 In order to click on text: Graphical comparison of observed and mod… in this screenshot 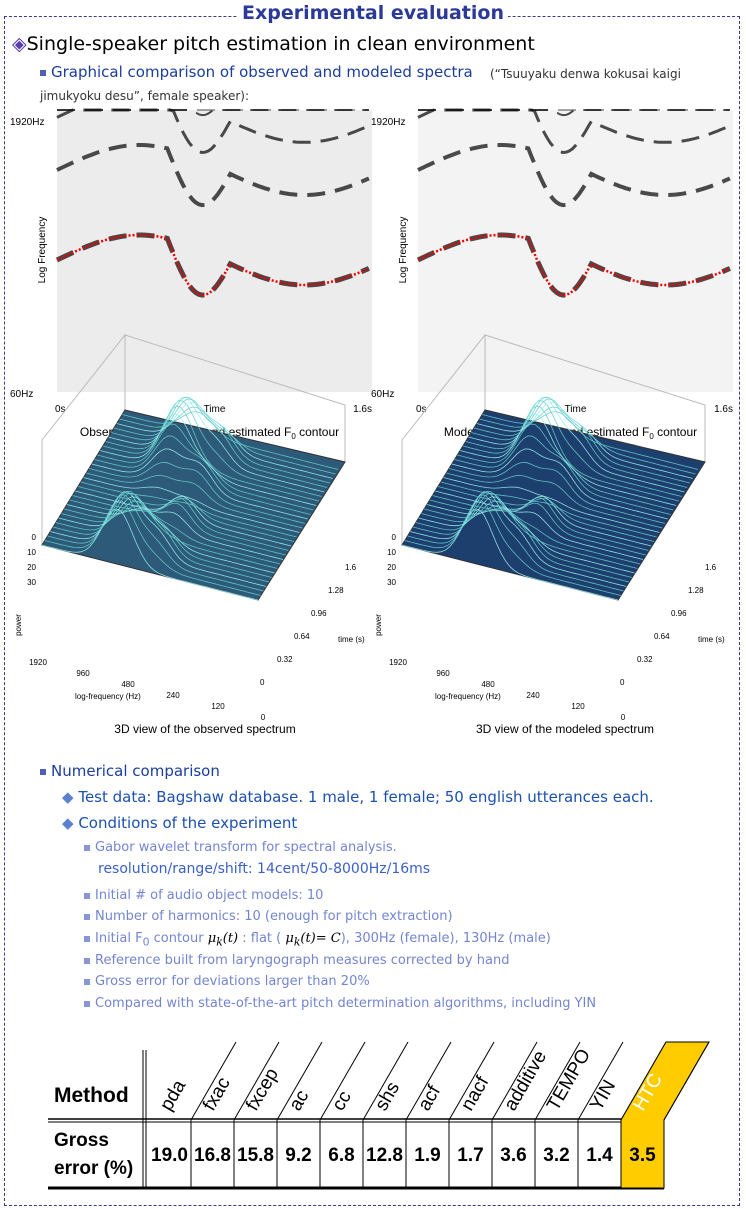, I will do `click(262, 72)`.